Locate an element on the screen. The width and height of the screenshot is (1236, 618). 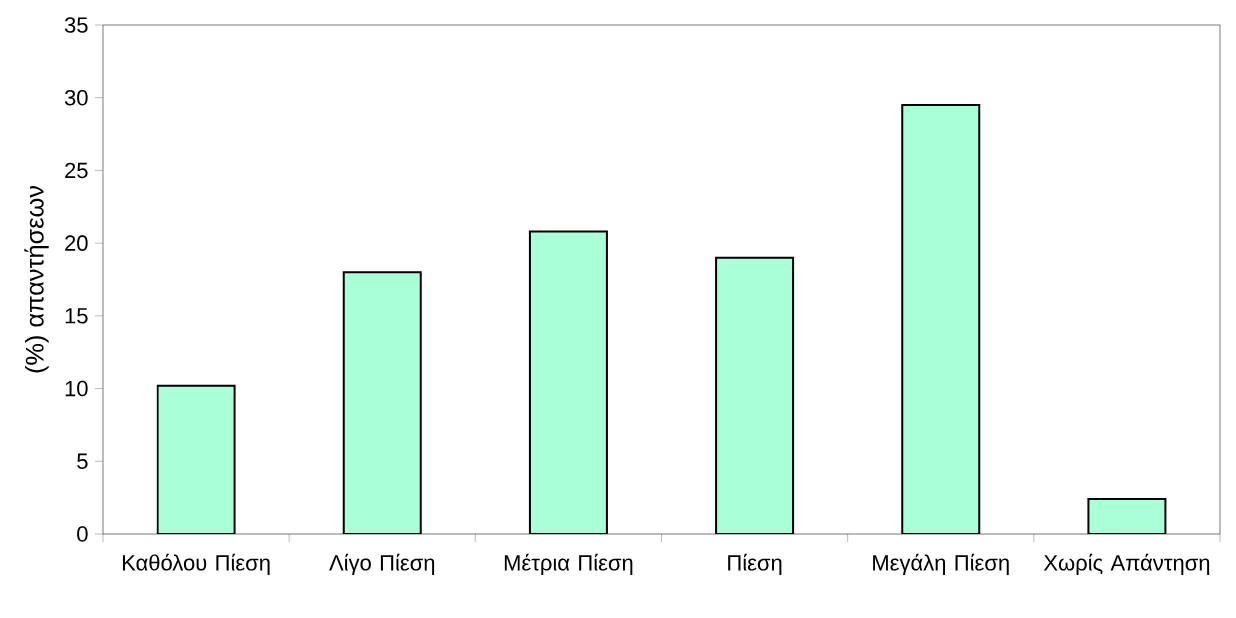
y-tick-label: 30 is located at coordinates (76, 97).